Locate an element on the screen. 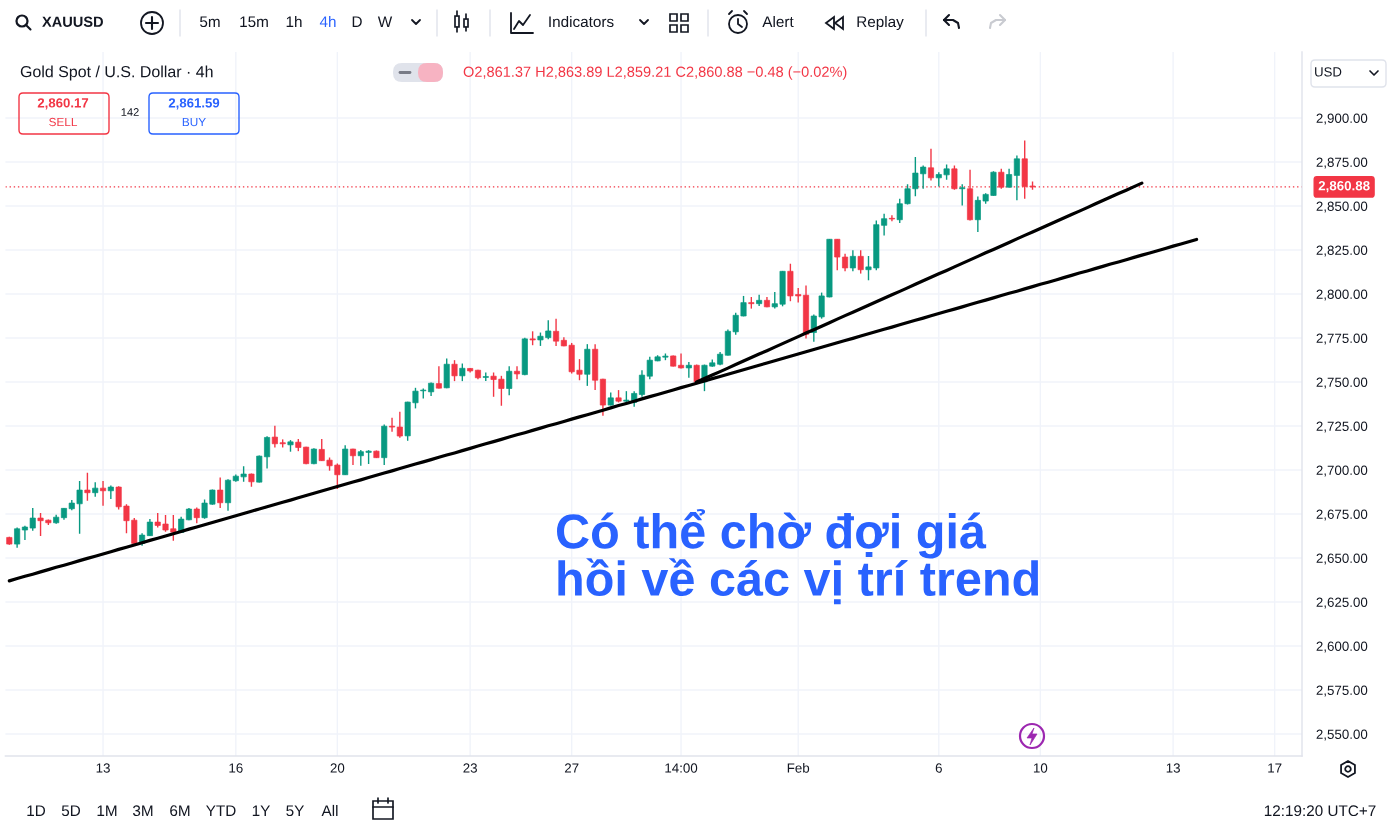 The width and height of the screenshot is (1398, 840). y-tick-label: 2,825.00 is located at coordinates (1342, 251).